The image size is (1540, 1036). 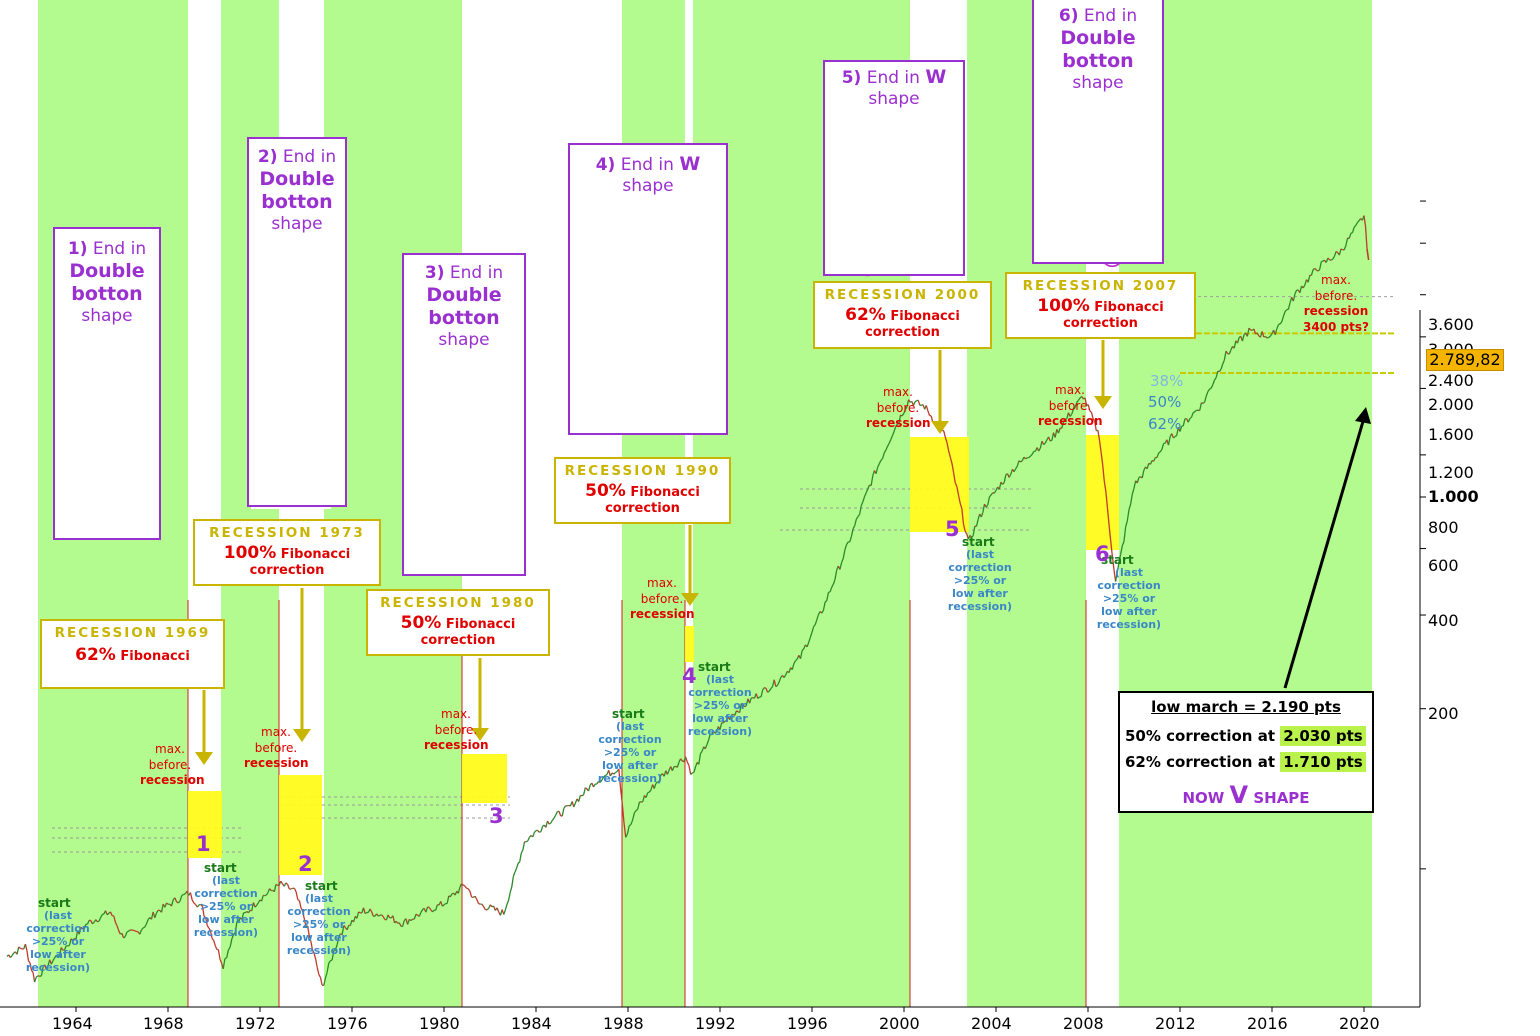 What do you see at coordinates (1070, 405) in the screenshot?
I see `before-line: before.` at bounding box center [1070, 405].